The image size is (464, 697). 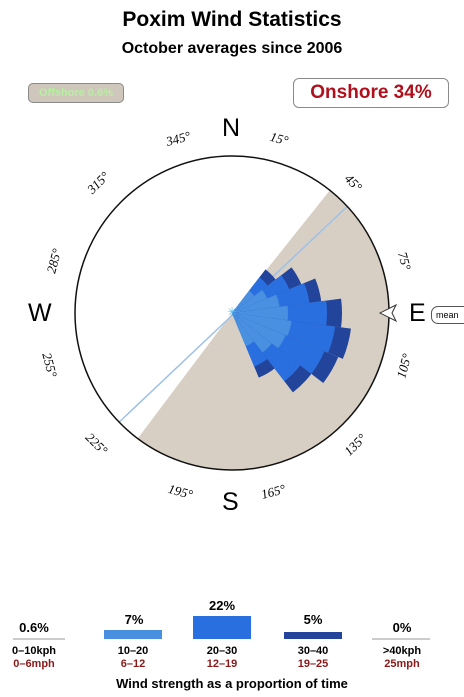 I want to click on legend-kph-0-10: 0–10kph, so click(x=34, y=651).